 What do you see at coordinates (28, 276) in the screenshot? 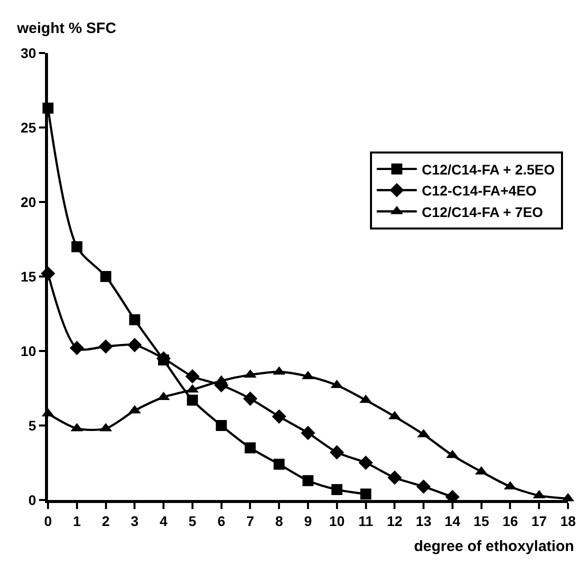
I see `y-tick-label: 15` at bounding box center [28, 276].